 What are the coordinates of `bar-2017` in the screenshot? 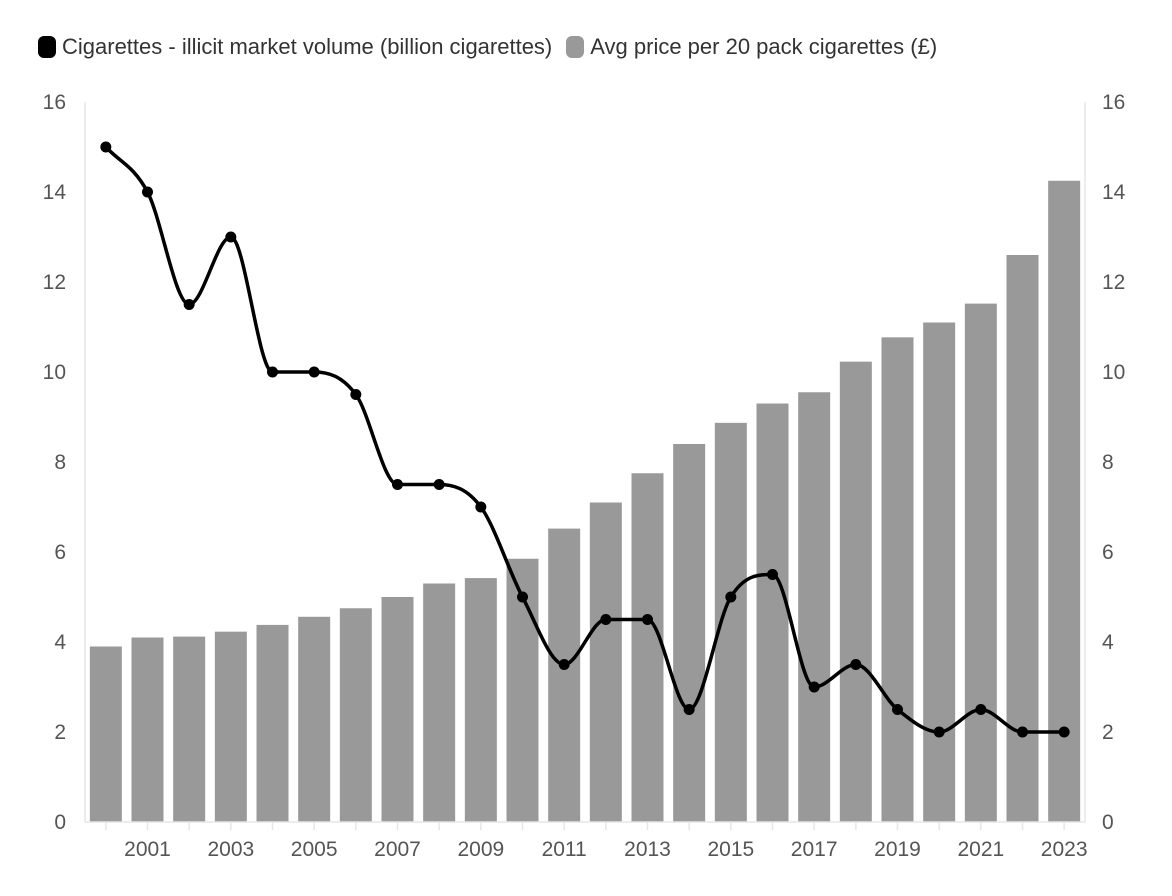 It's located at (814, 607).